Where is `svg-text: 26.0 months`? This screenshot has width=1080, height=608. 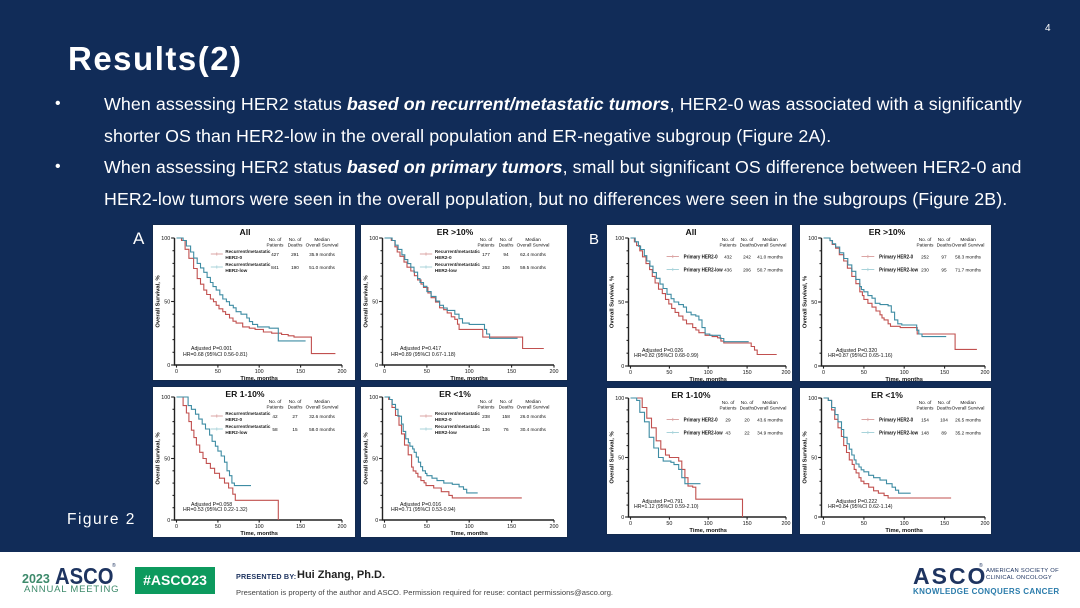 svg-text: 26.0 months is located at coordinates (533, 416).